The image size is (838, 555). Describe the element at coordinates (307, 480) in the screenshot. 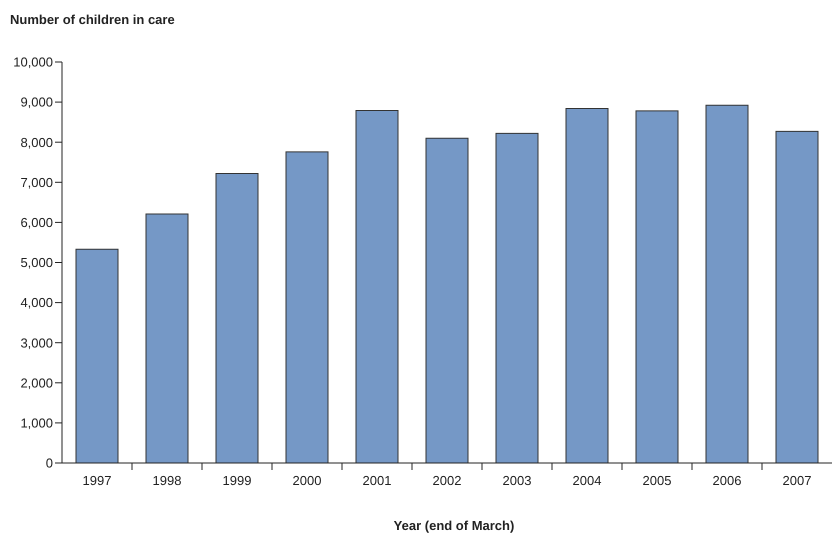

I see `x-tick-label: 2000` at that location.